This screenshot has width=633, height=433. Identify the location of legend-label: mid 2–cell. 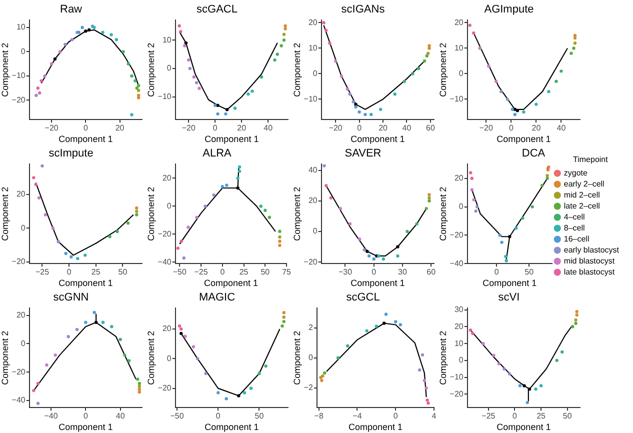
(582, 195).